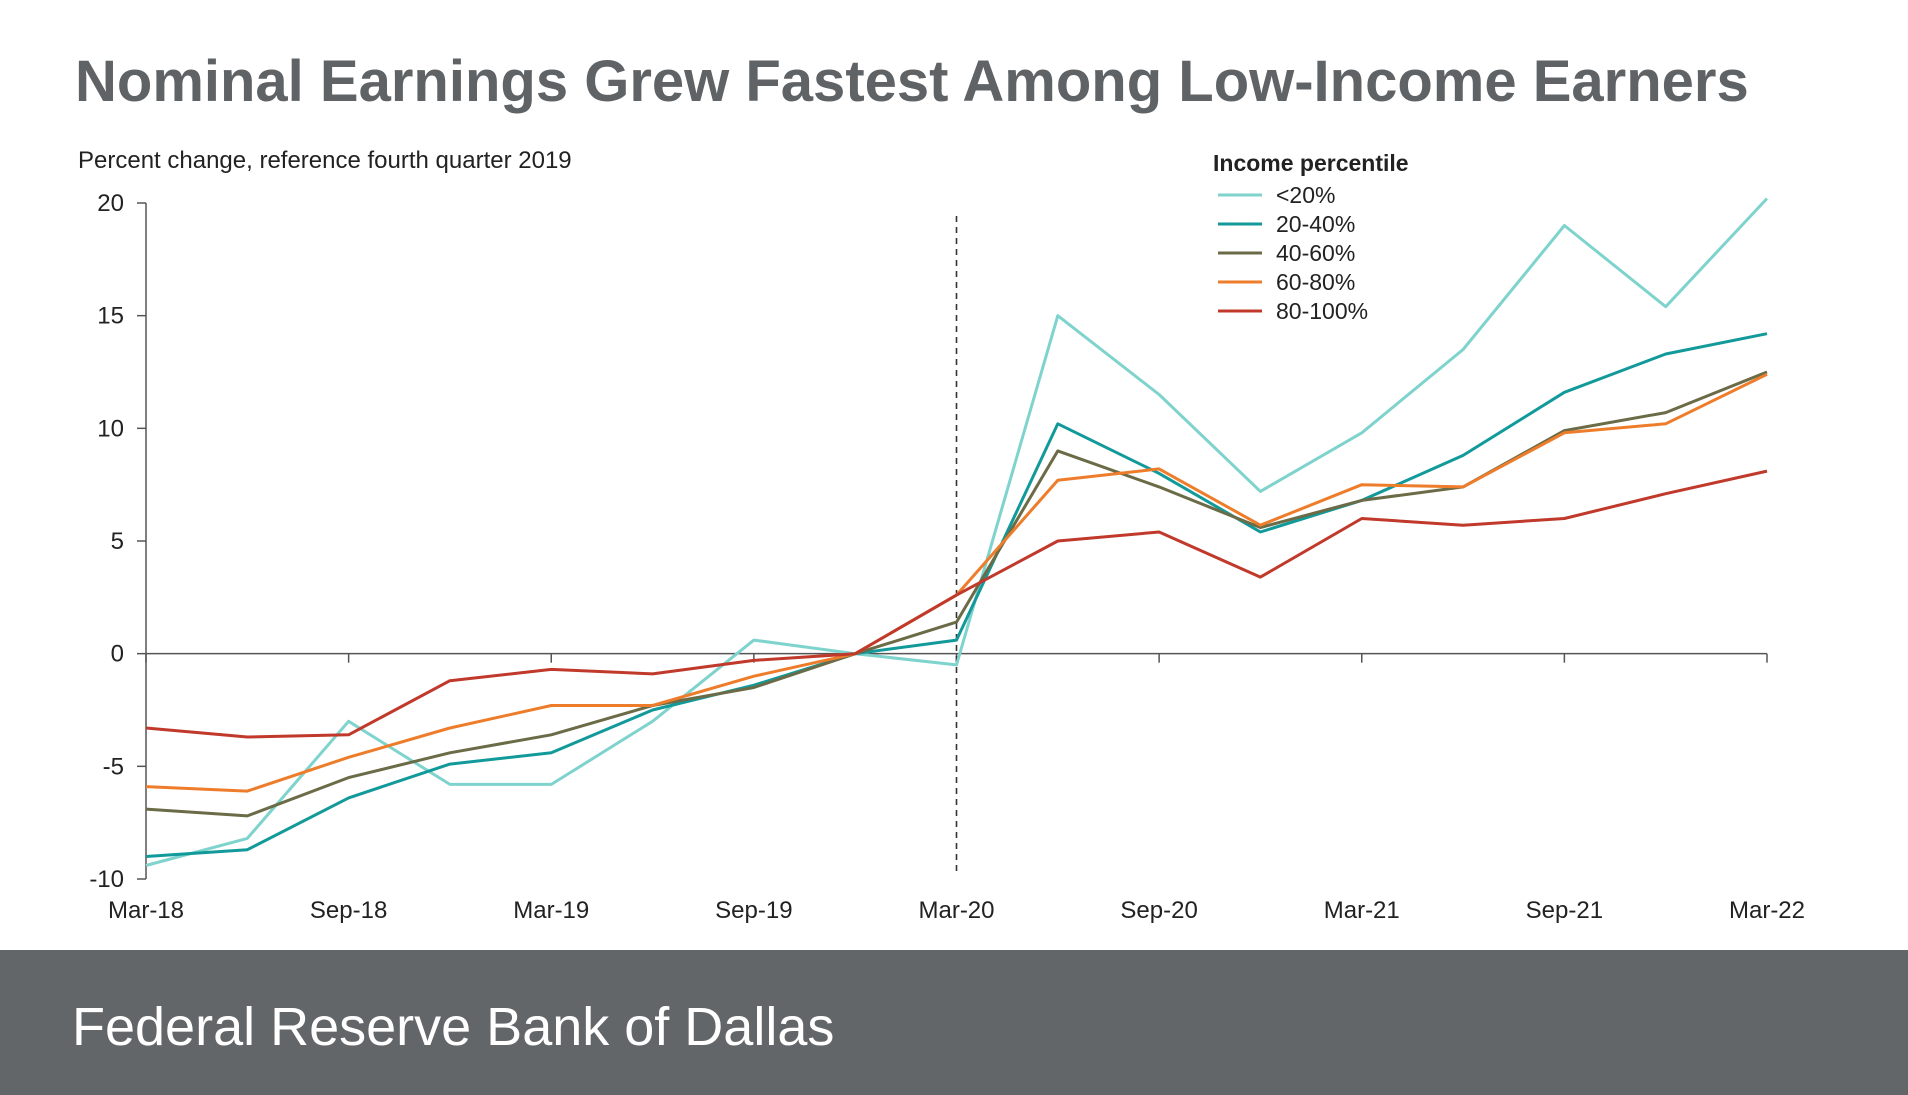  Describe the element at coordinates (110, 428) in the screenshot. I see `y-tick-label: 10` at that location.